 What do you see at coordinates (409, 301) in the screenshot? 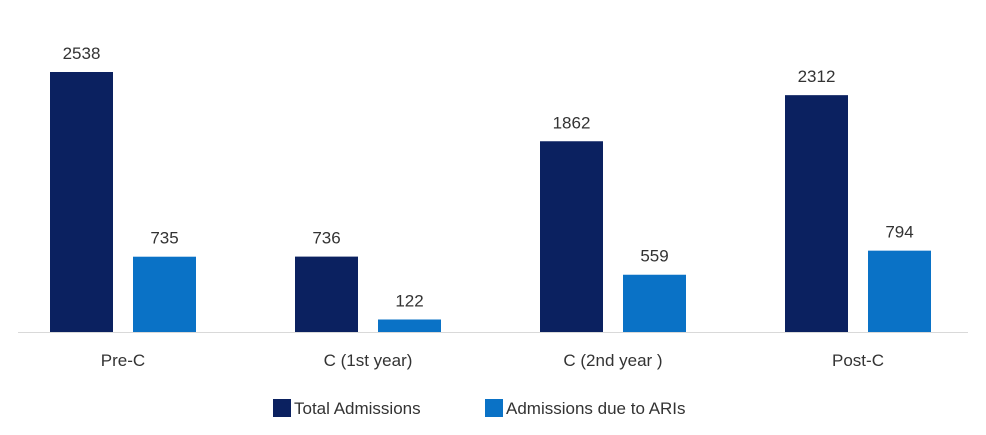
I see `data-label-ari-1: 122` at bounding box center [409, 301].